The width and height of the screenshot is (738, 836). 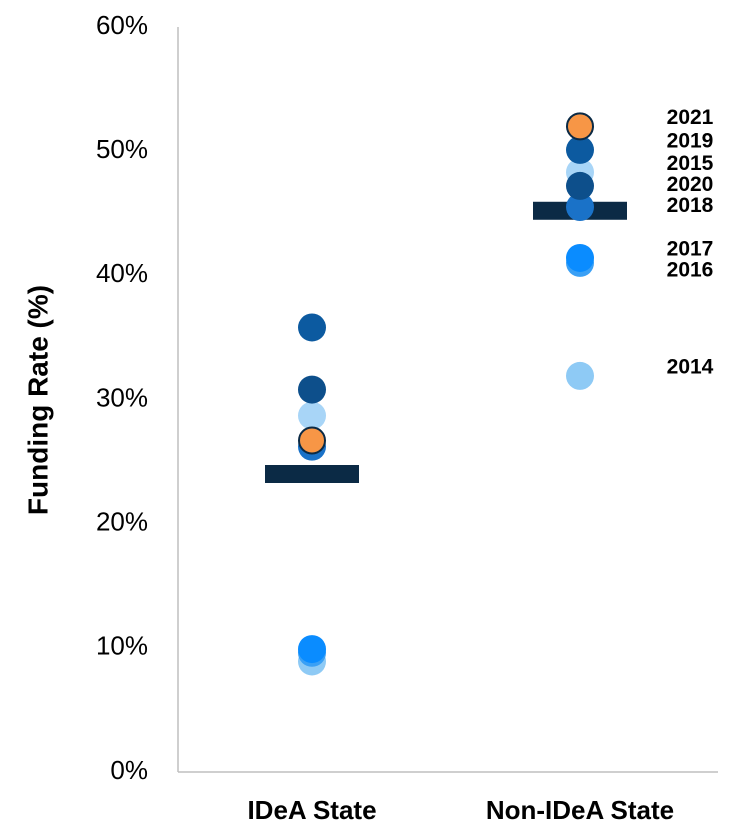 I want to click on legend-label: 2016, so click(x=690, y=269).